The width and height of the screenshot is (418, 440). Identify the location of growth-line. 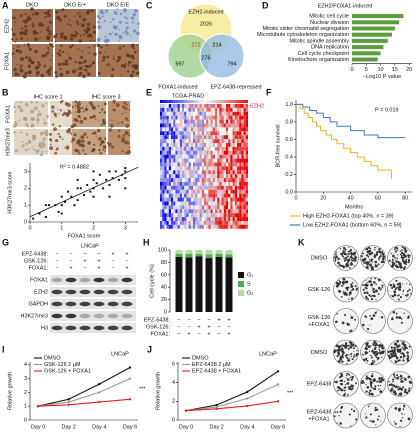
(232, 397).